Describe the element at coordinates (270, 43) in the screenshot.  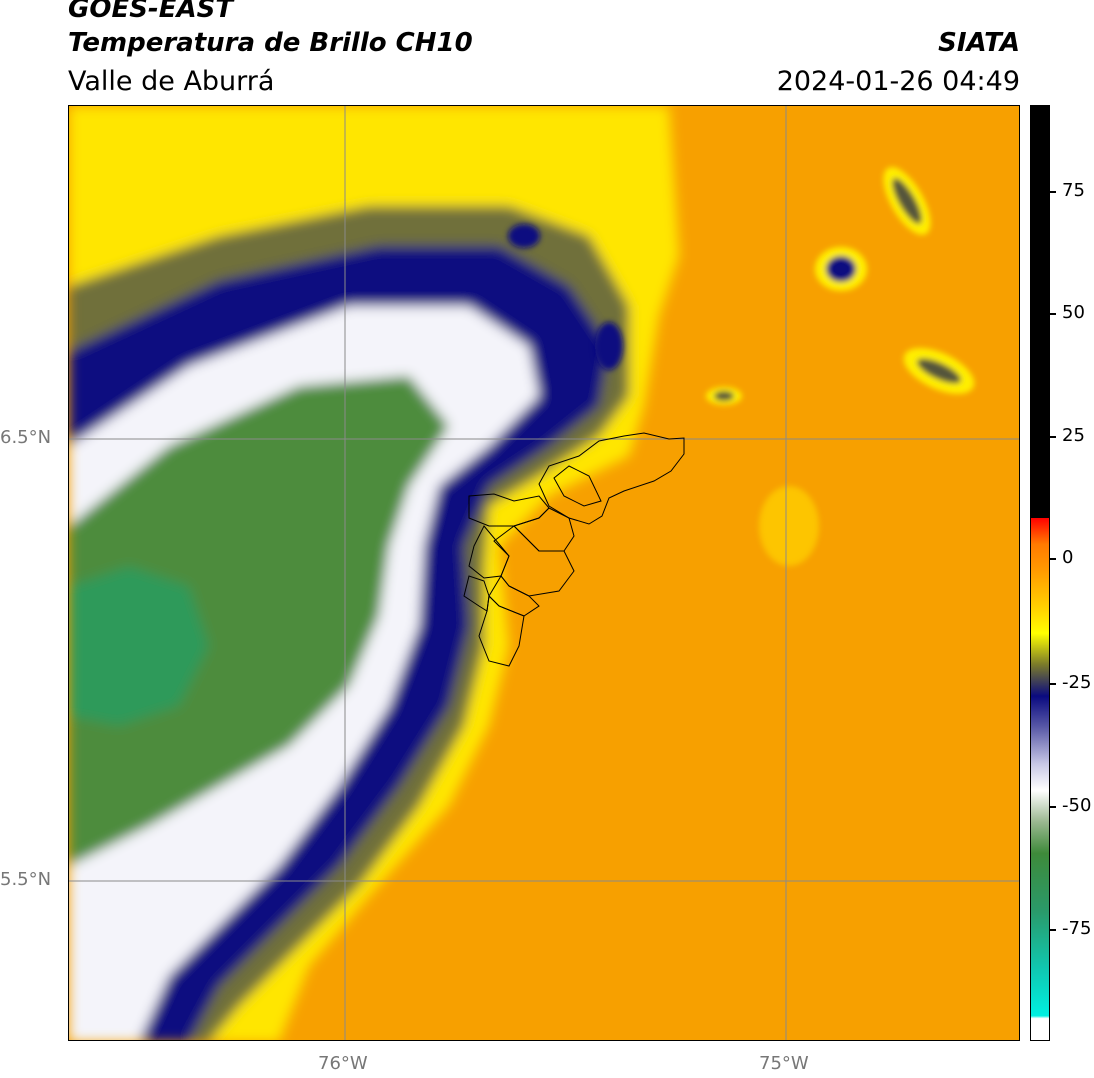
I see `map-title: Temperatura de Brillo CH10` at that location.